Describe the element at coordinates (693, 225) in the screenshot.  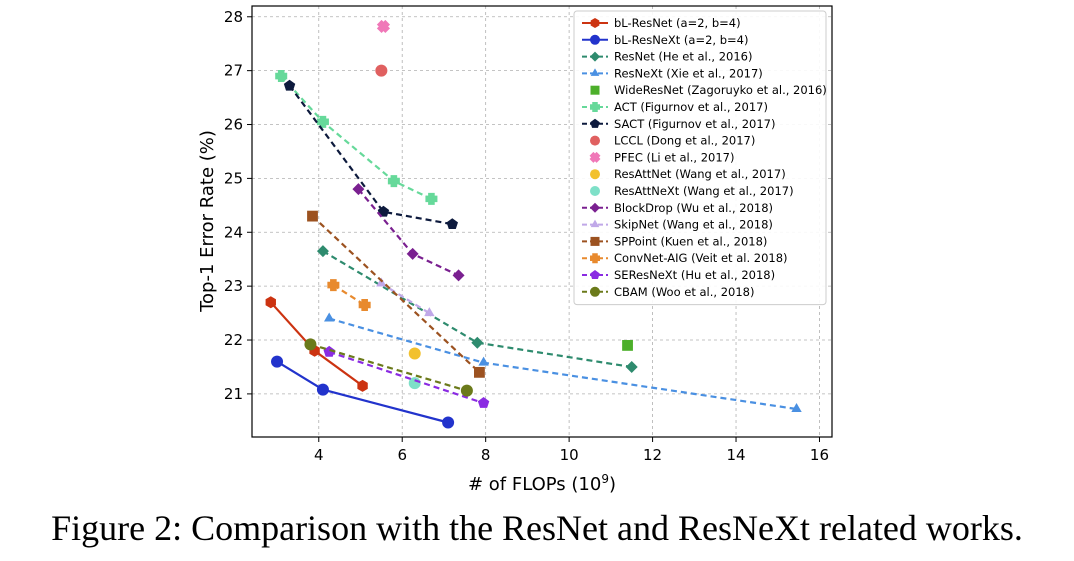
I see `legend-label: SkipNet (Wang et al., 2018)` at that location.